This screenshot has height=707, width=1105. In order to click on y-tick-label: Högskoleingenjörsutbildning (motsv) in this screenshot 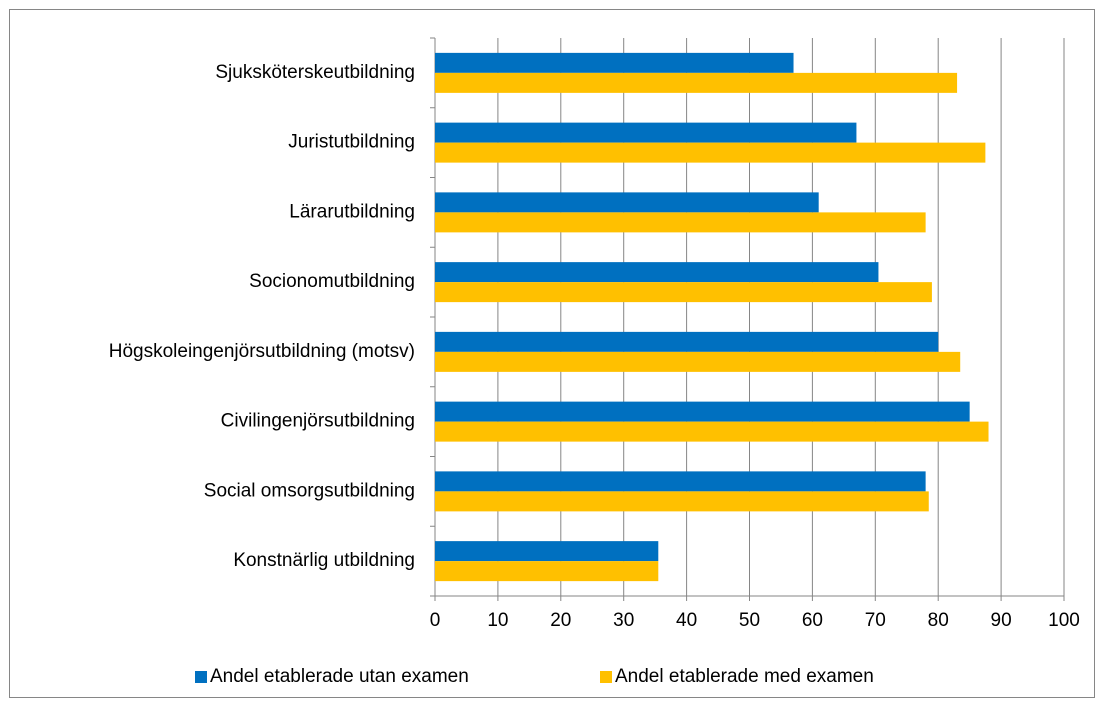, I will do `click(262, 351)`.